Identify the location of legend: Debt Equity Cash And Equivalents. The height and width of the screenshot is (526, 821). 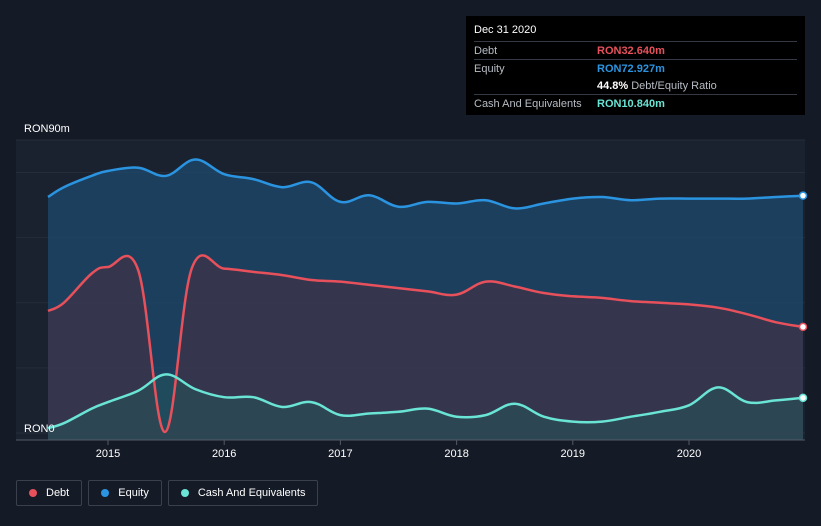
(167, 493).